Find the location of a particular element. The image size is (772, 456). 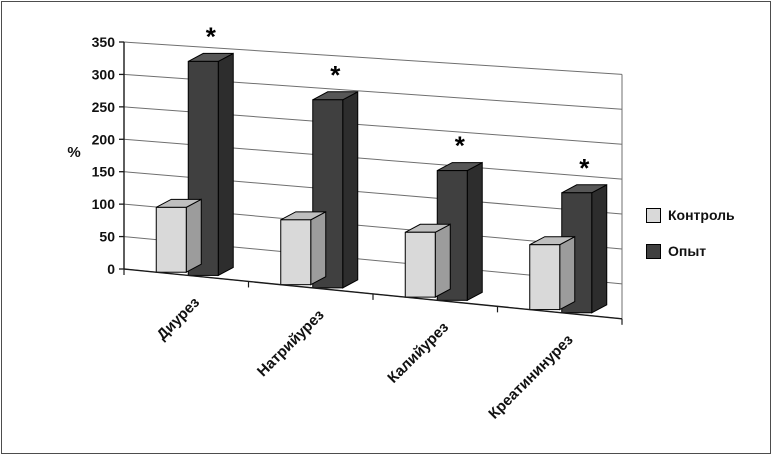

y-tick-label: 350 is located at coordinates (104, 42).